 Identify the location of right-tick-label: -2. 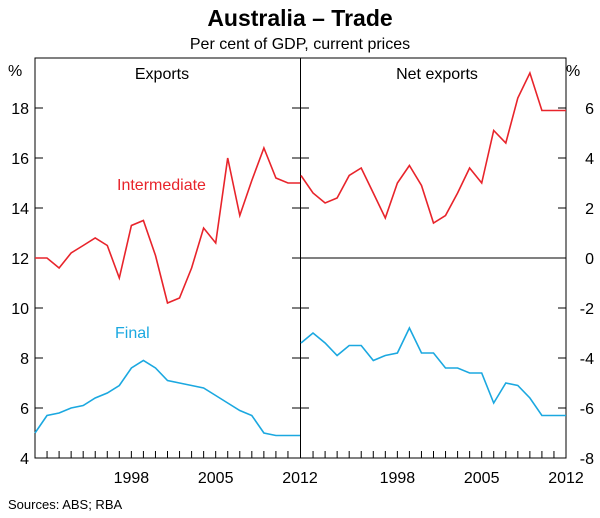
(587, 309).